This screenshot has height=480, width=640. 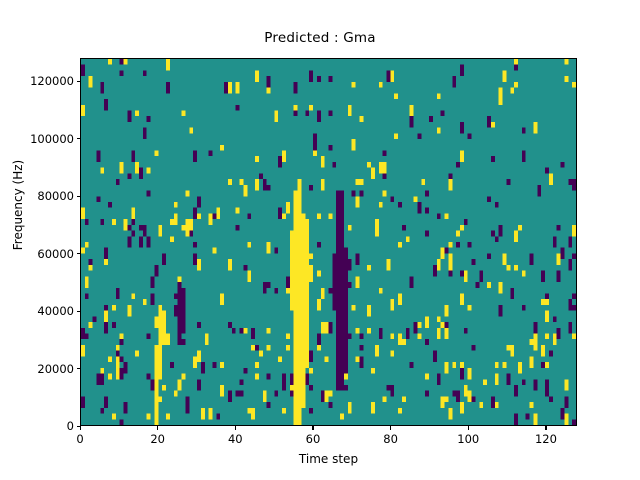 I want to click on x-tick-label: 0, so click(x=80, y=439).